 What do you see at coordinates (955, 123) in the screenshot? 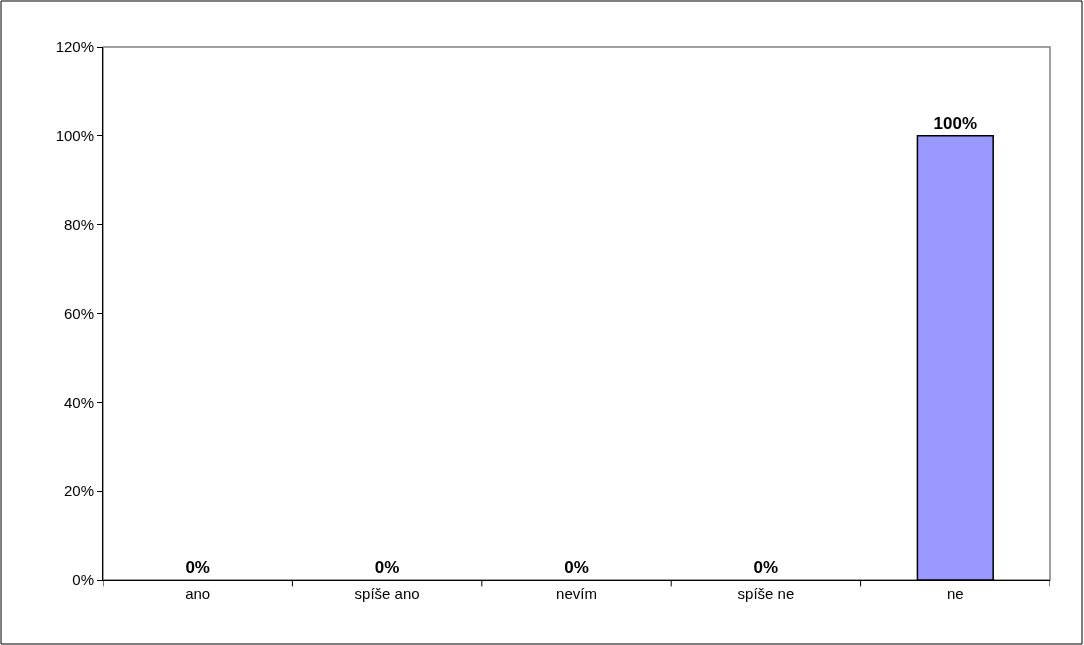
I see `data-label: 100%` at bounding box center [955, 123].